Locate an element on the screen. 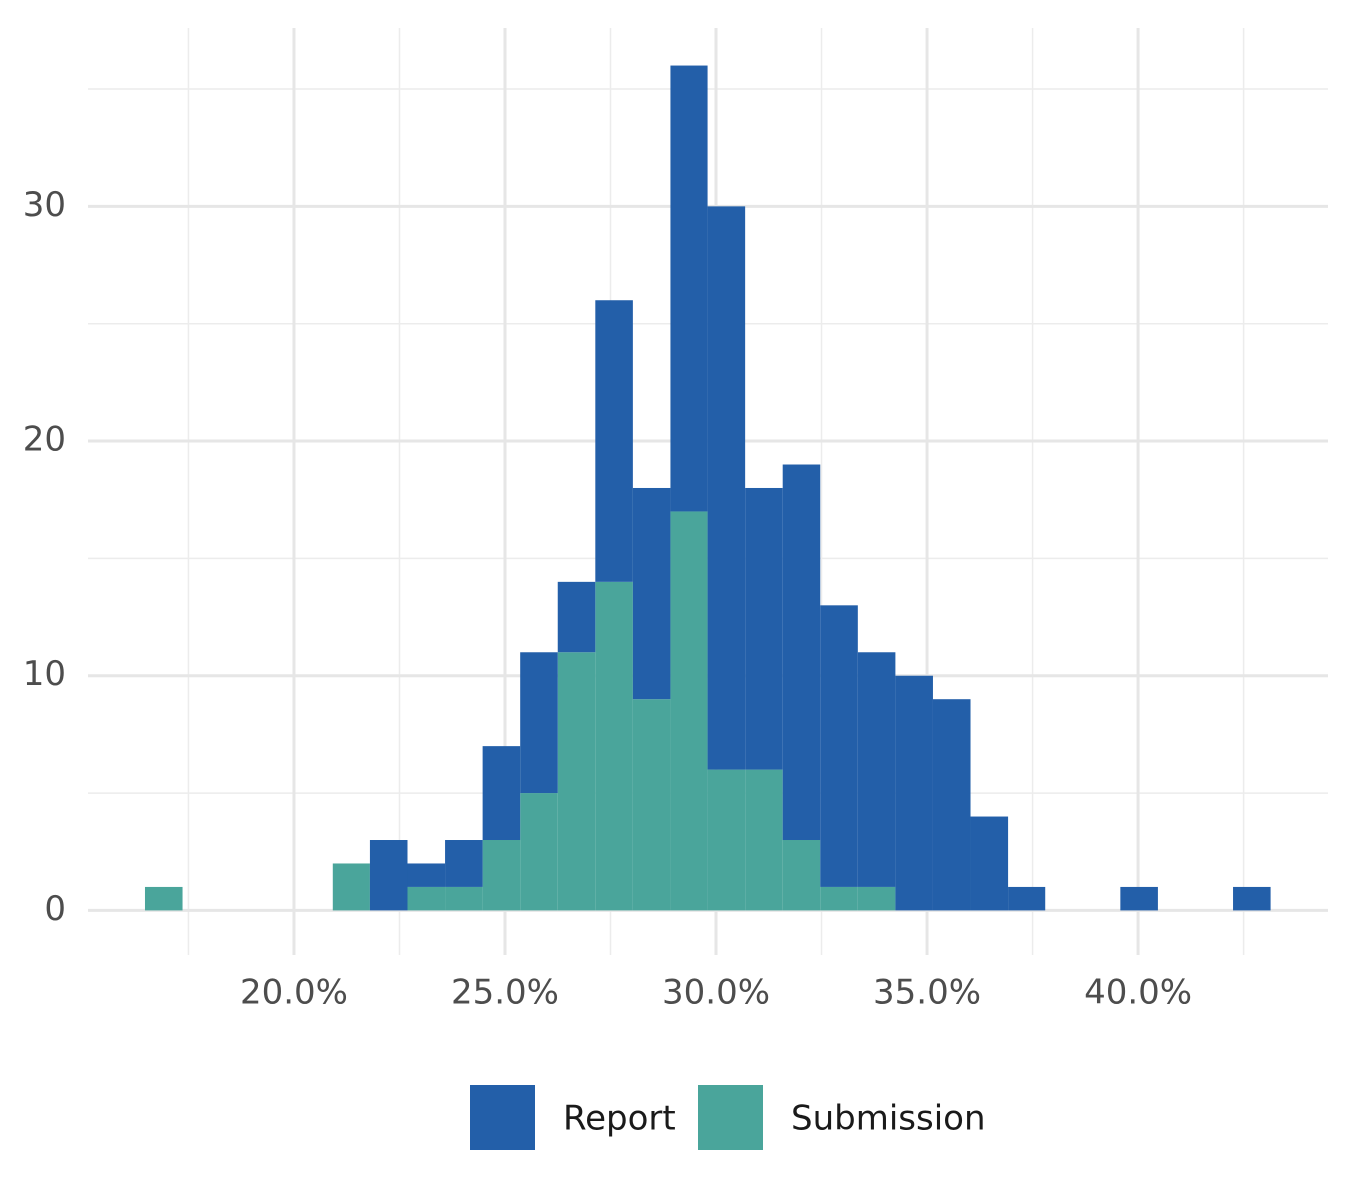 The image size is (1350, 1200). y-tick-label: 10 is located at coordinates (44, 674).